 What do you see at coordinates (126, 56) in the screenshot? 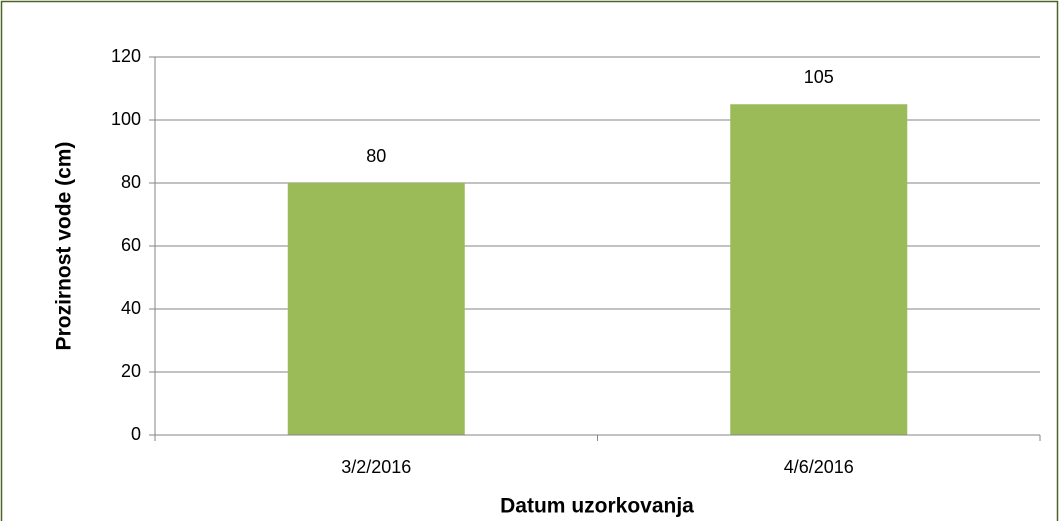
I see `y-tick-label: 120` at bounding box center [126, 56].